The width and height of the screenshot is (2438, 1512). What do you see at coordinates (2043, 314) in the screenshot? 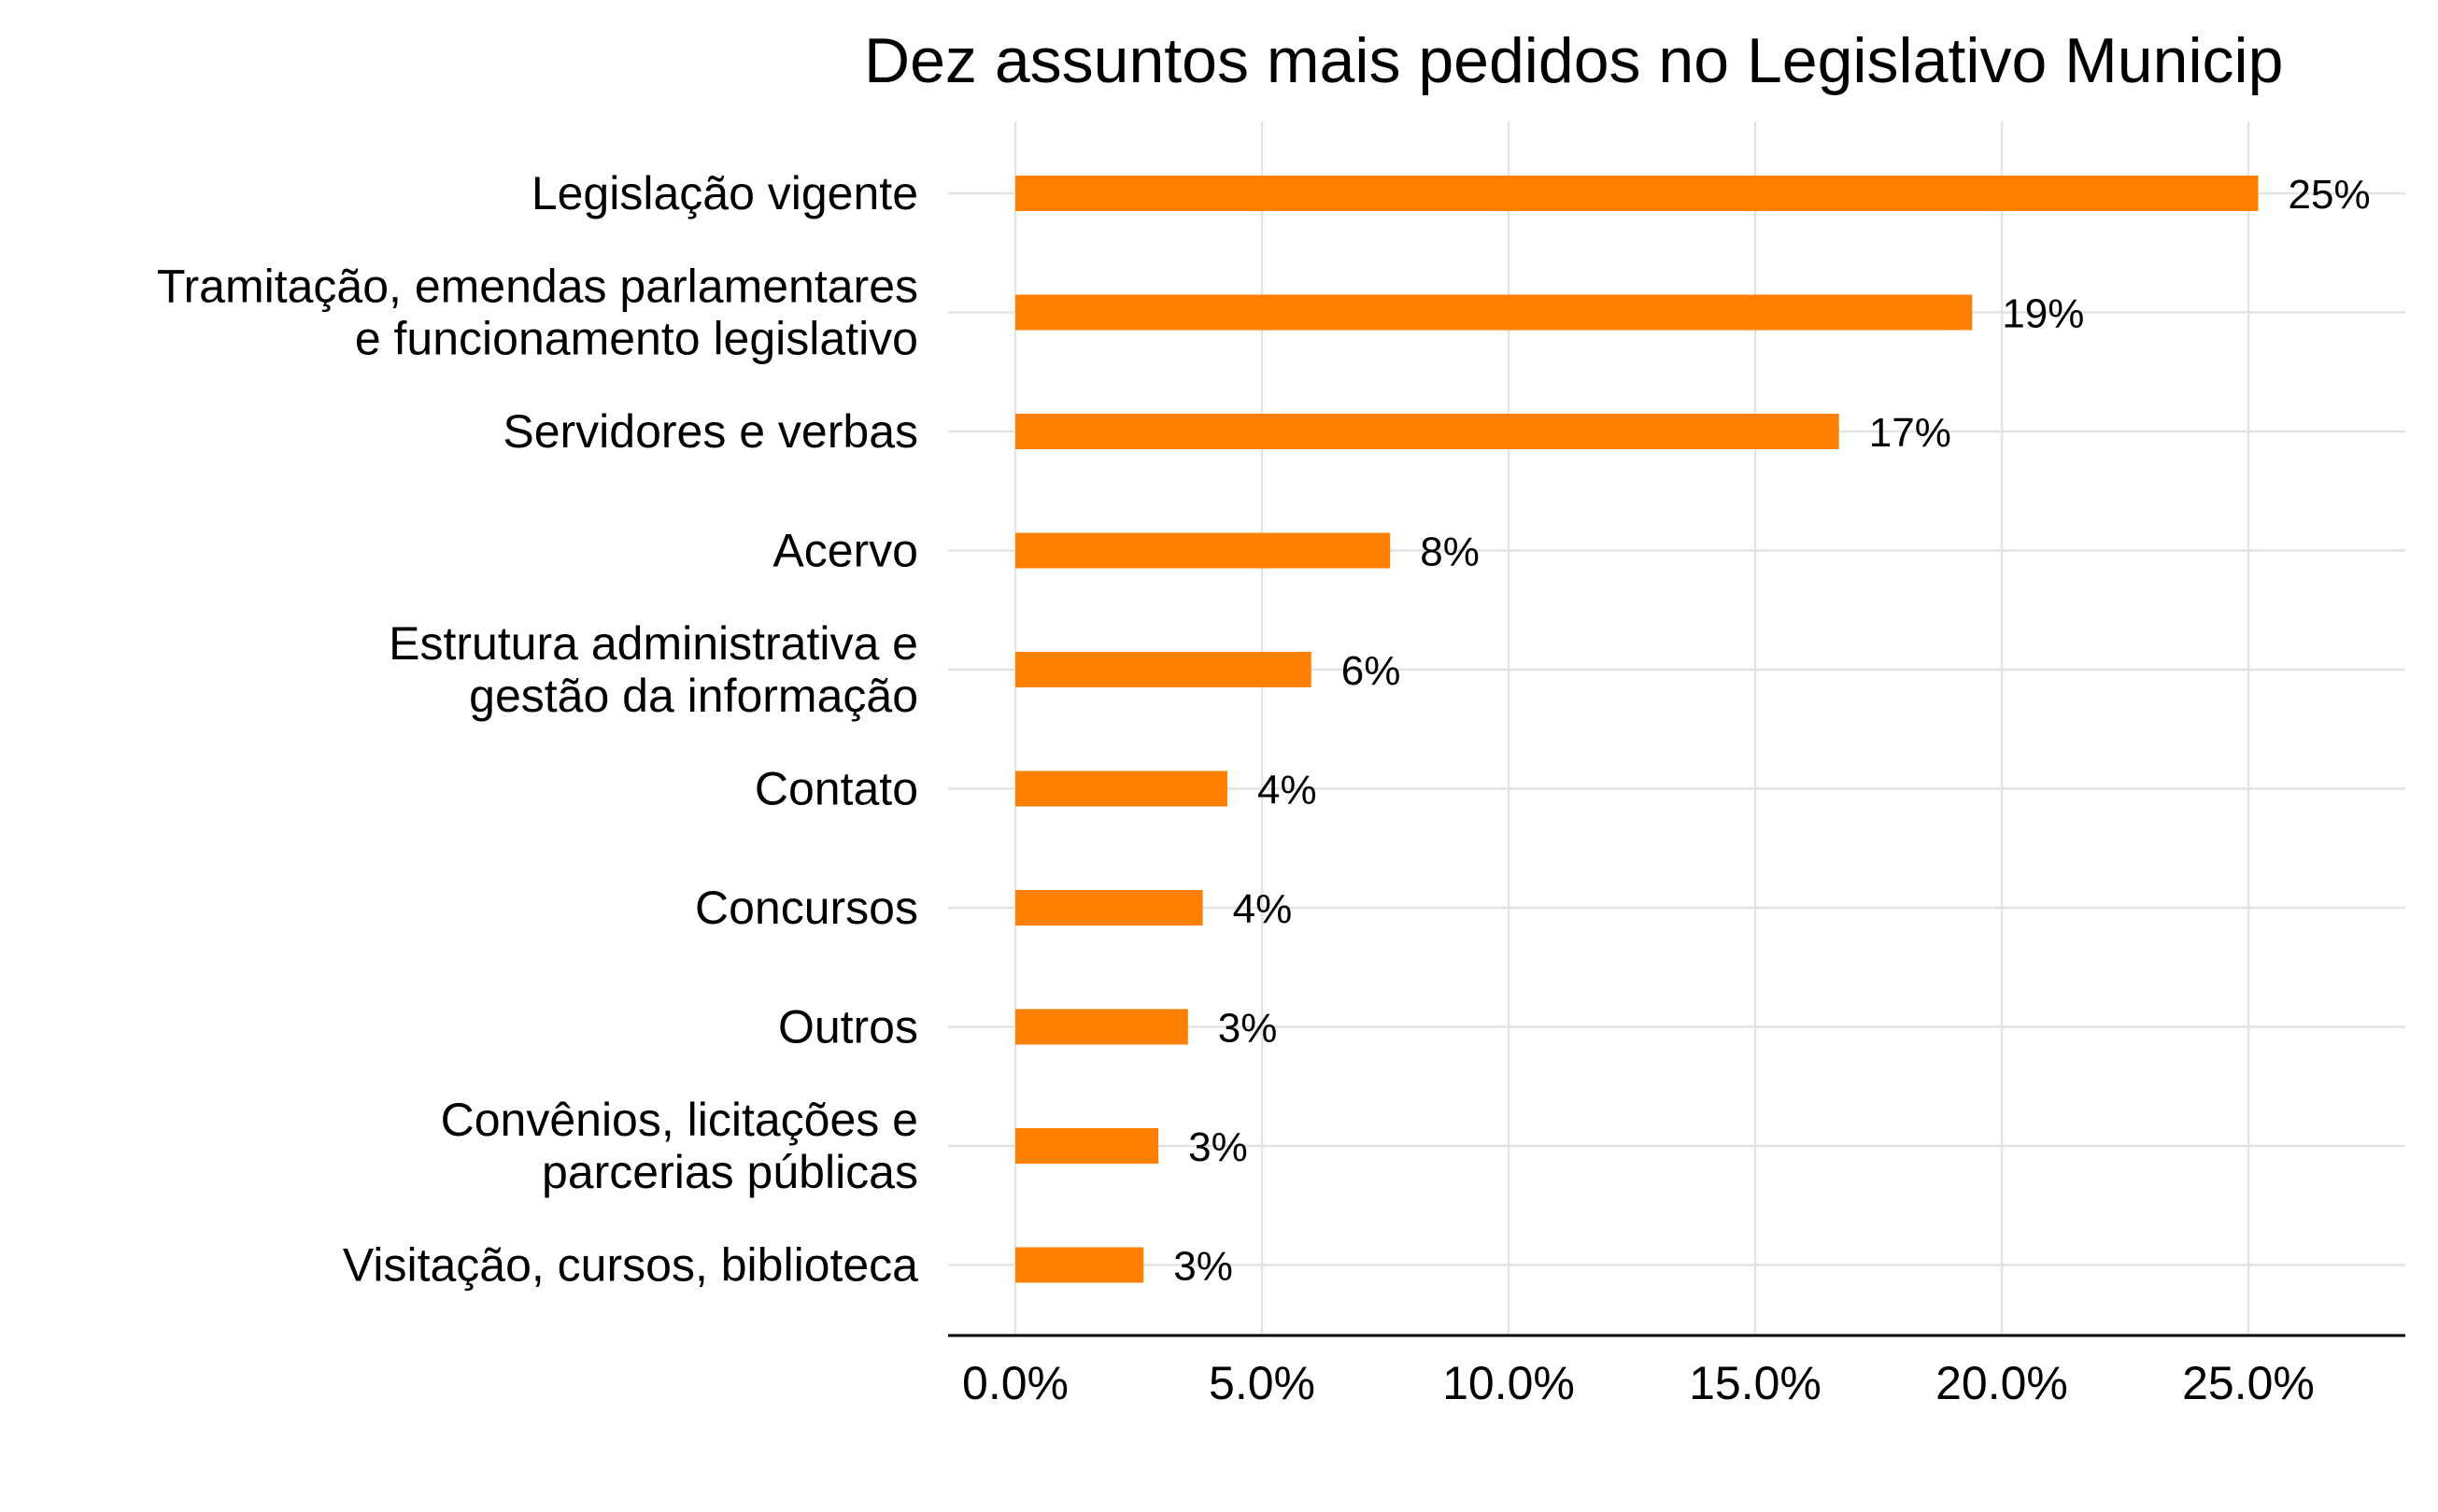
I see `bar-value-label: 19%` at bounding box center [2043, 314].